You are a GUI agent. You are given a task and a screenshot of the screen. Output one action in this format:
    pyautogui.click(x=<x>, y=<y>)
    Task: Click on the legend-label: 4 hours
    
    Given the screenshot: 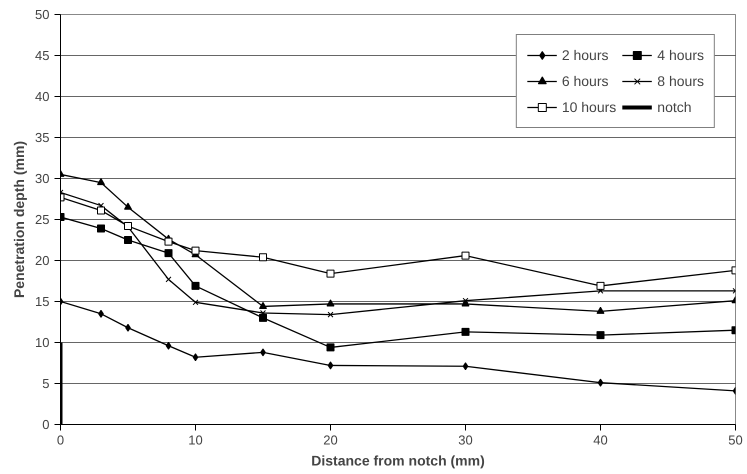 What is the action you would take?
    pyautogui.click(x=680, y=55)
    